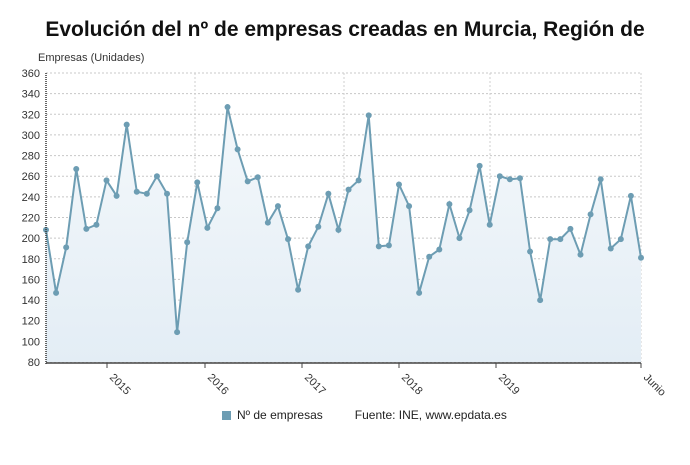 This screenshot has height=465, width=690. Describe the element at coordinates (280, 415) in the screenshot. I see `legend-label: Nº de empresas` at that location.